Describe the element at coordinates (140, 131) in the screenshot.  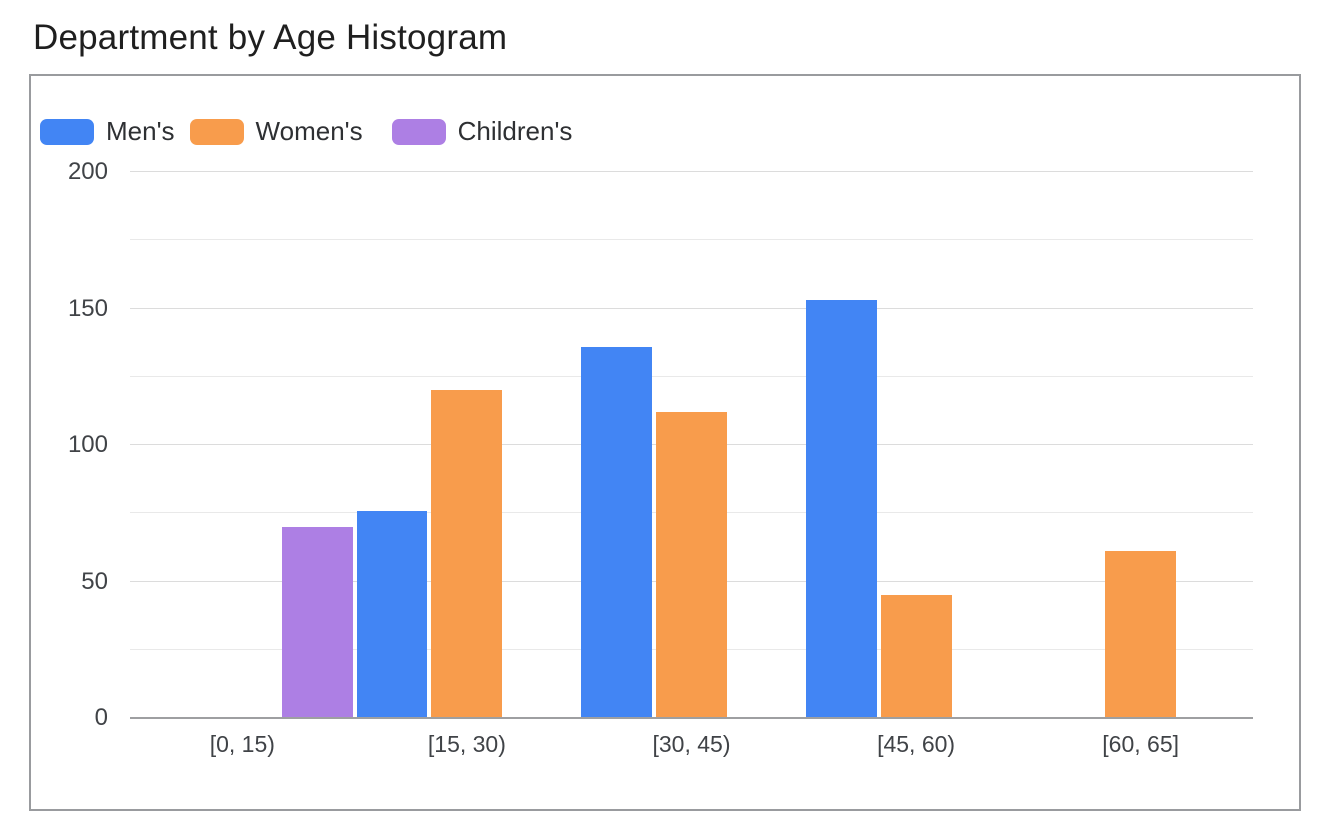
I see `legend-label: Men's` at that location.